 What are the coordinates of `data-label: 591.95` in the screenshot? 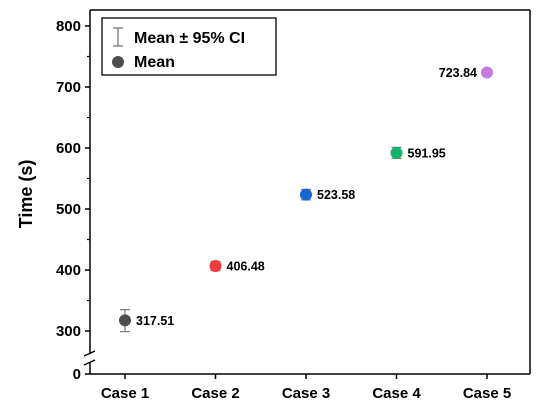 It's located at (427, 153).